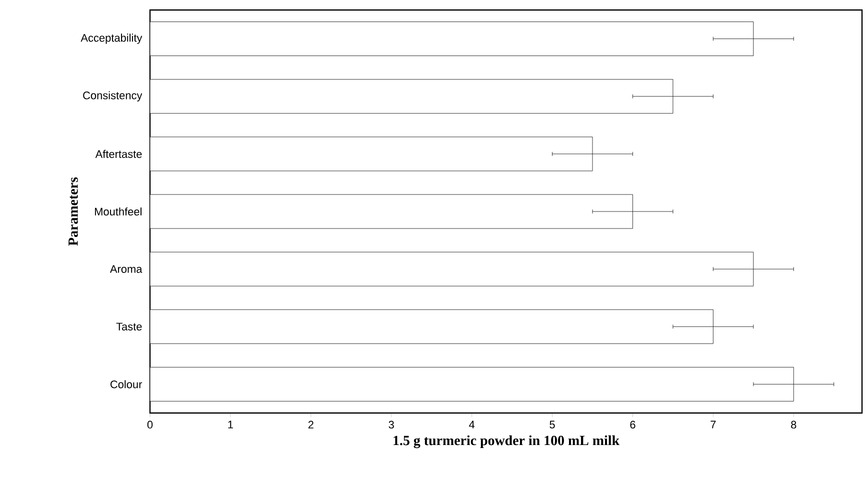  I want to click on x-tick-label: 1, so click(230, 424).